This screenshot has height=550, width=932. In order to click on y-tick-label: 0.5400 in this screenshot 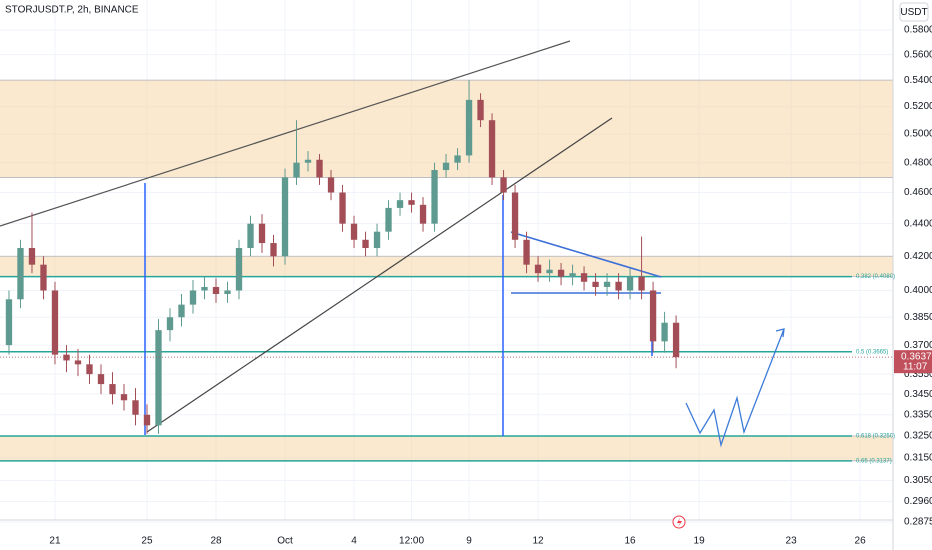, I will do `click(918, 80)`.